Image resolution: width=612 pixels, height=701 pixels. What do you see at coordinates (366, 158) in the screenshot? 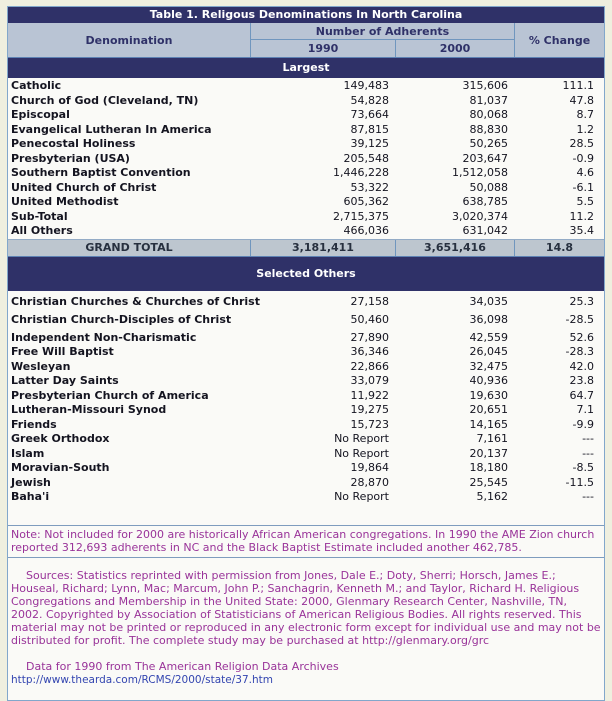
I see `adherents-1990-cell: 205,548` at bounding box center [366, 158].